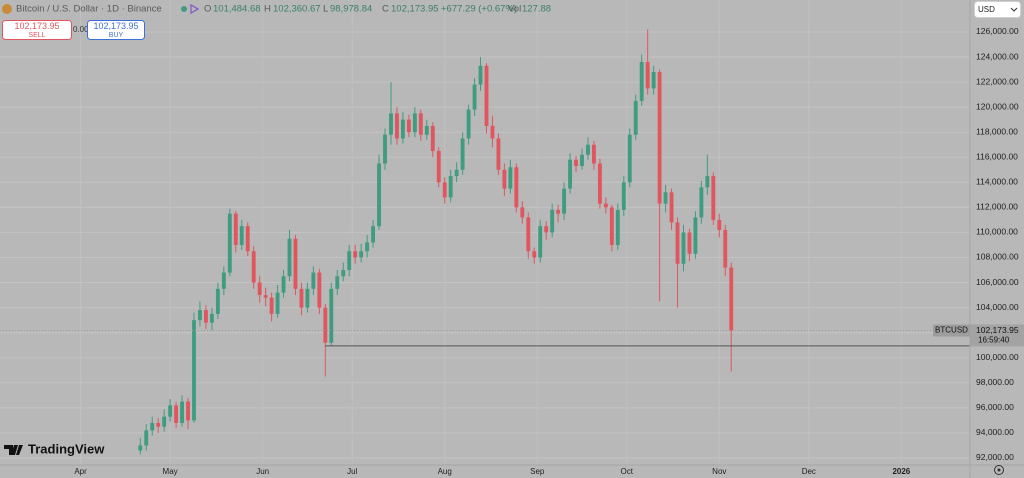  Describe the element at coordinates (262, 471) in the screenshot. I see `x-tick-label: Jun` at that location.